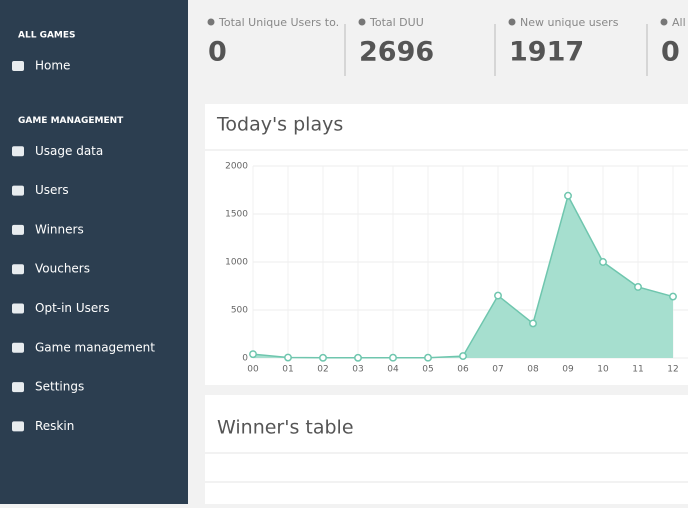 Image resolution: width=688 pixels, height=508 pixels. I want to click on nav-item: Reskin, so click(54, 426).